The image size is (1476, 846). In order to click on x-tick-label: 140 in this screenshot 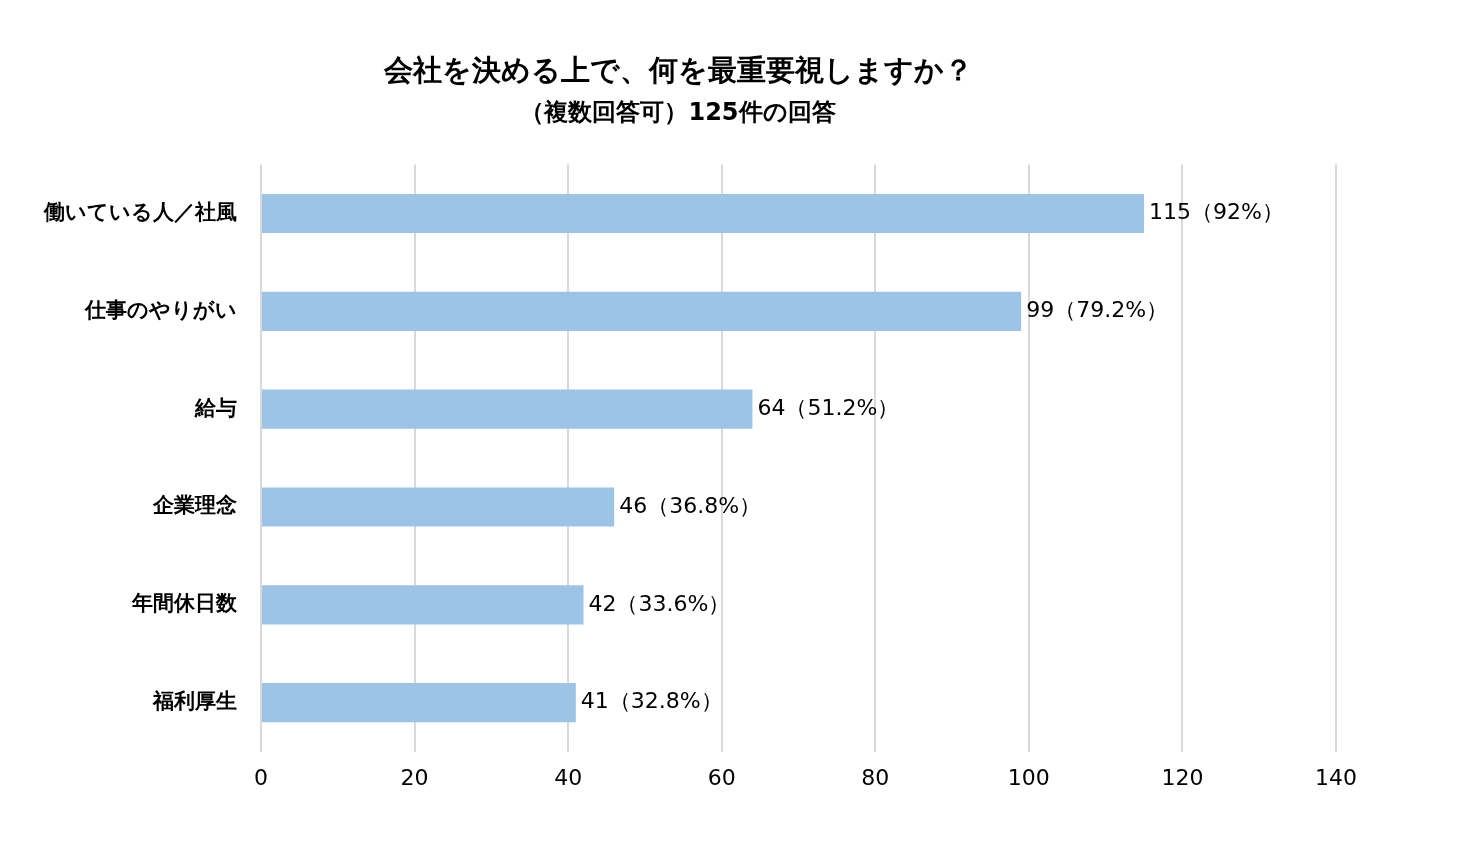, I will do `click(1336, 777)`.